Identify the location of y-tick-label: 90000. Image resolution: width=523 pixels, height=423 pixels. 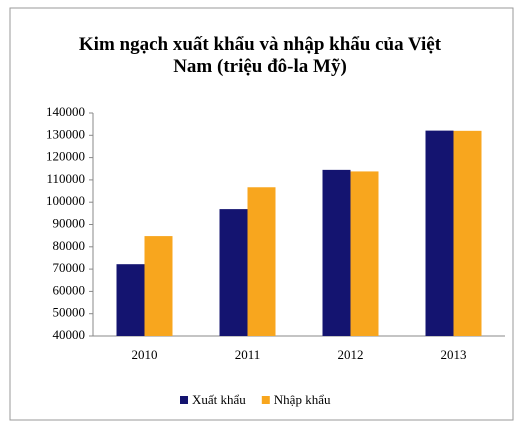
(69, 222).